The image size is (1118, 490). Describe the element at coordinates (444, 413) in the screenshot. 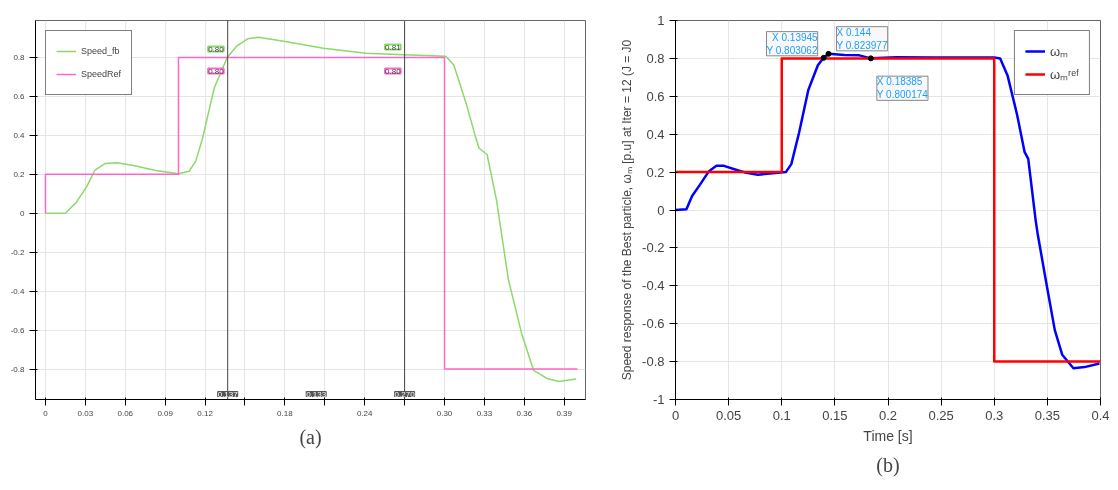

I see `x-tick-label: 0.30` at that location.